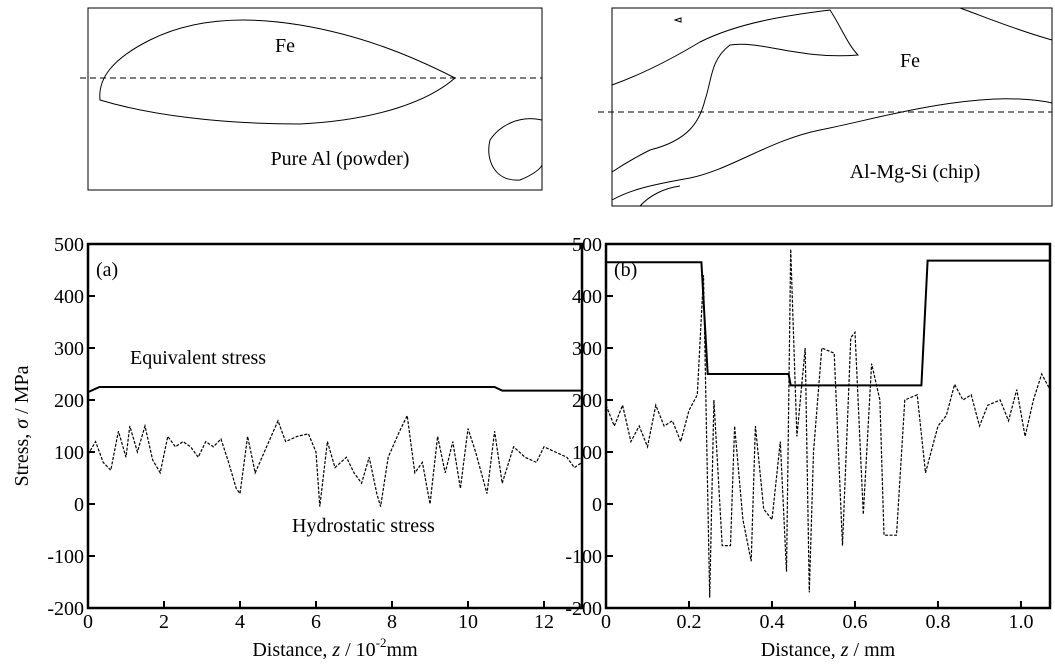 Image resolution: width=1055 pixels, height=664 pixels. What do you see at coordinates (22, 391) in the screenshot?
I see `axis-label-part: / MPa` at bounding box center [22, 391].